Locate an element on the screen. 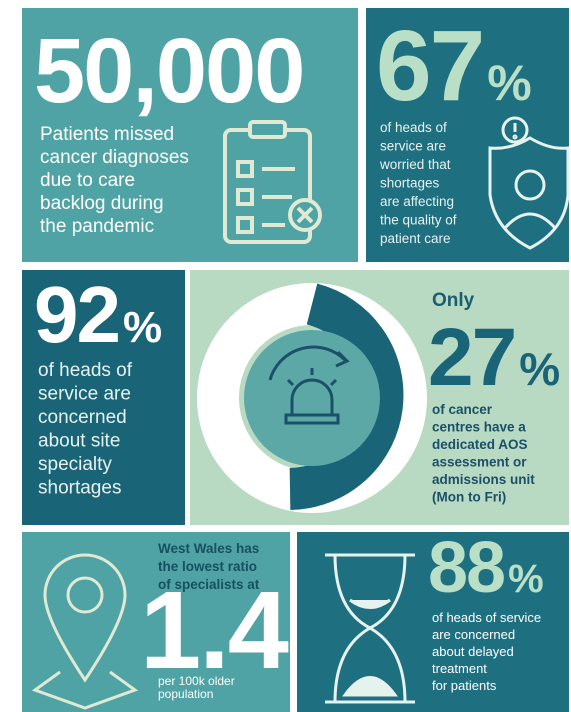 The width and height of the screenshot is (571, 712). description-line: treatment is located at coordinates (459, 668).